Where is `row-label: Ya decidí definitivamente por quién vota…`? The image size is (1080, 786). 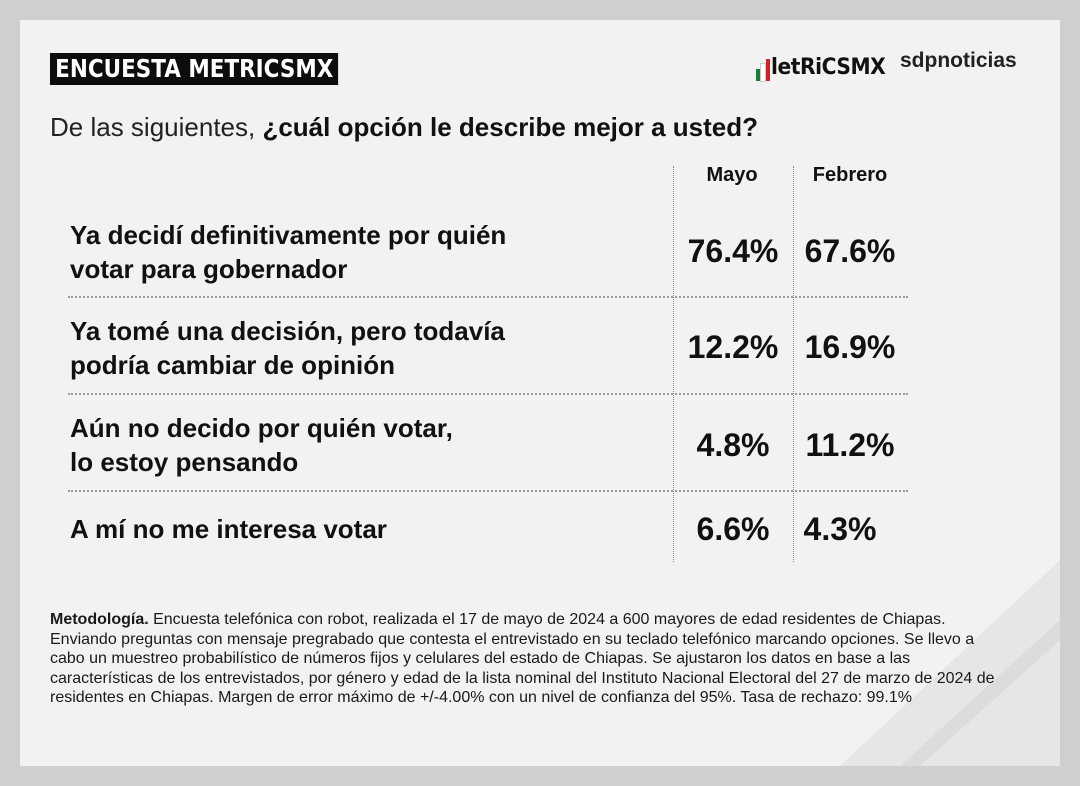
row-label: Ya decidí definitivamente por quién vota… is located at coordinates (288, 252).